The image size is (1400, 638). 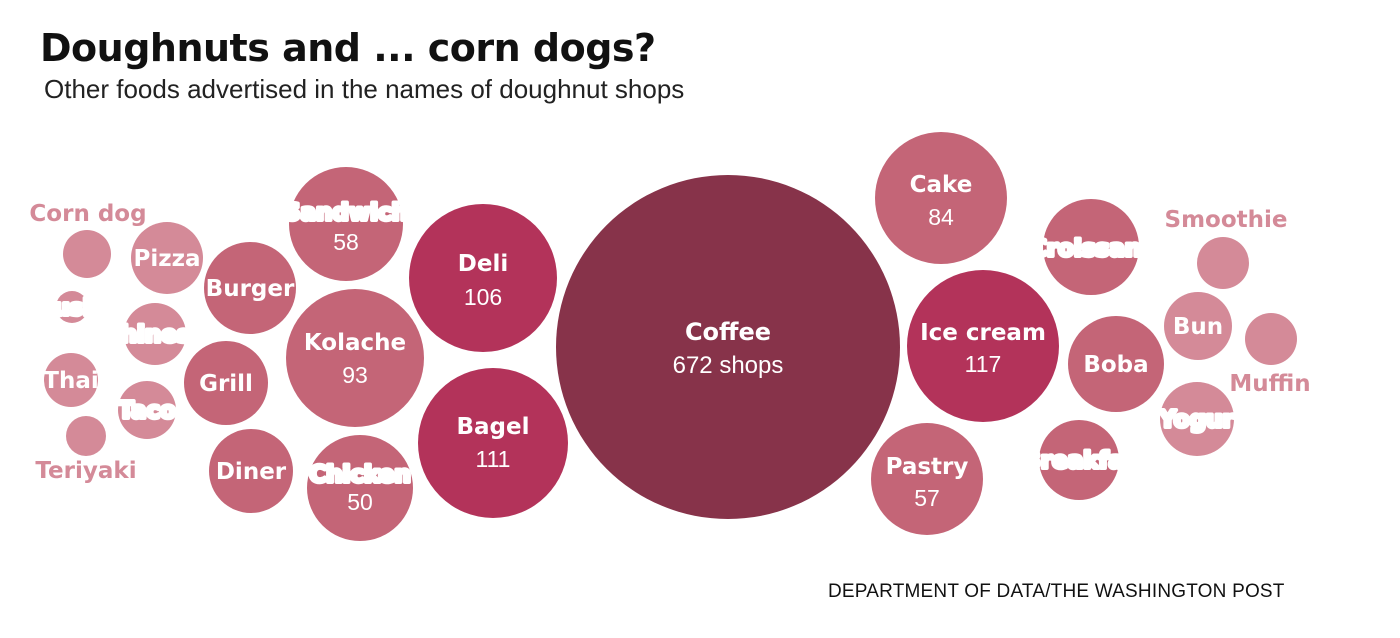 I want to click on bubble-pastry, so click(x=927, y=479).